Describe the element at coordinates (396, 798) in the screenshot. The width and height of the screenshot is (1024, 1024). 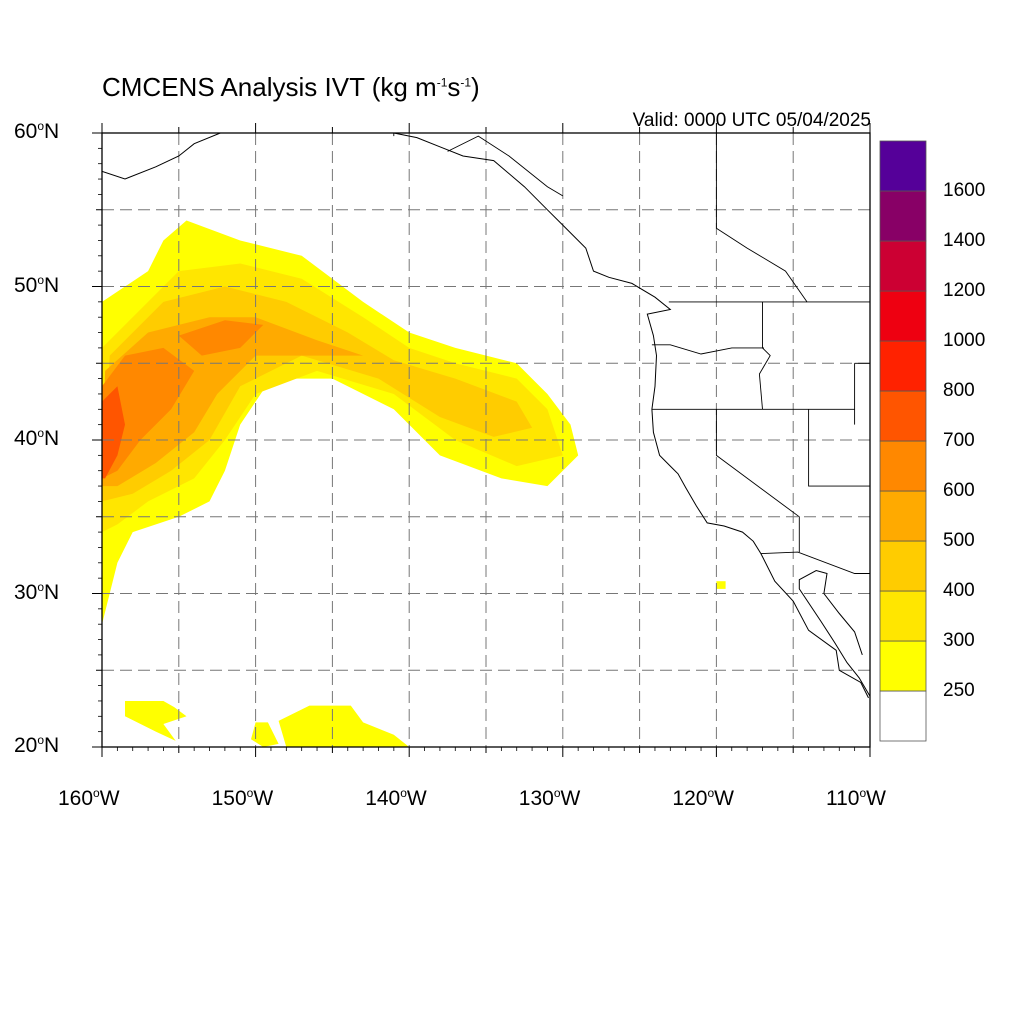
I see `x-tick-label: 140oW` at that location.